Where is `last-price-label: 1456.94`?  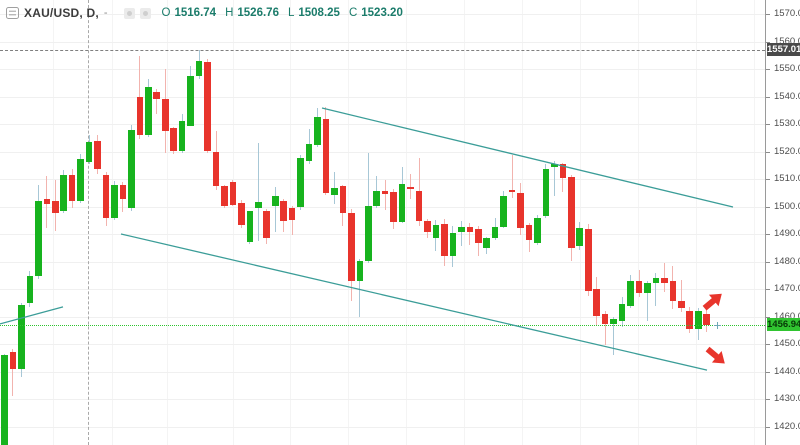
last-price-label: 1456.94 is located at coordinates (783, 325).